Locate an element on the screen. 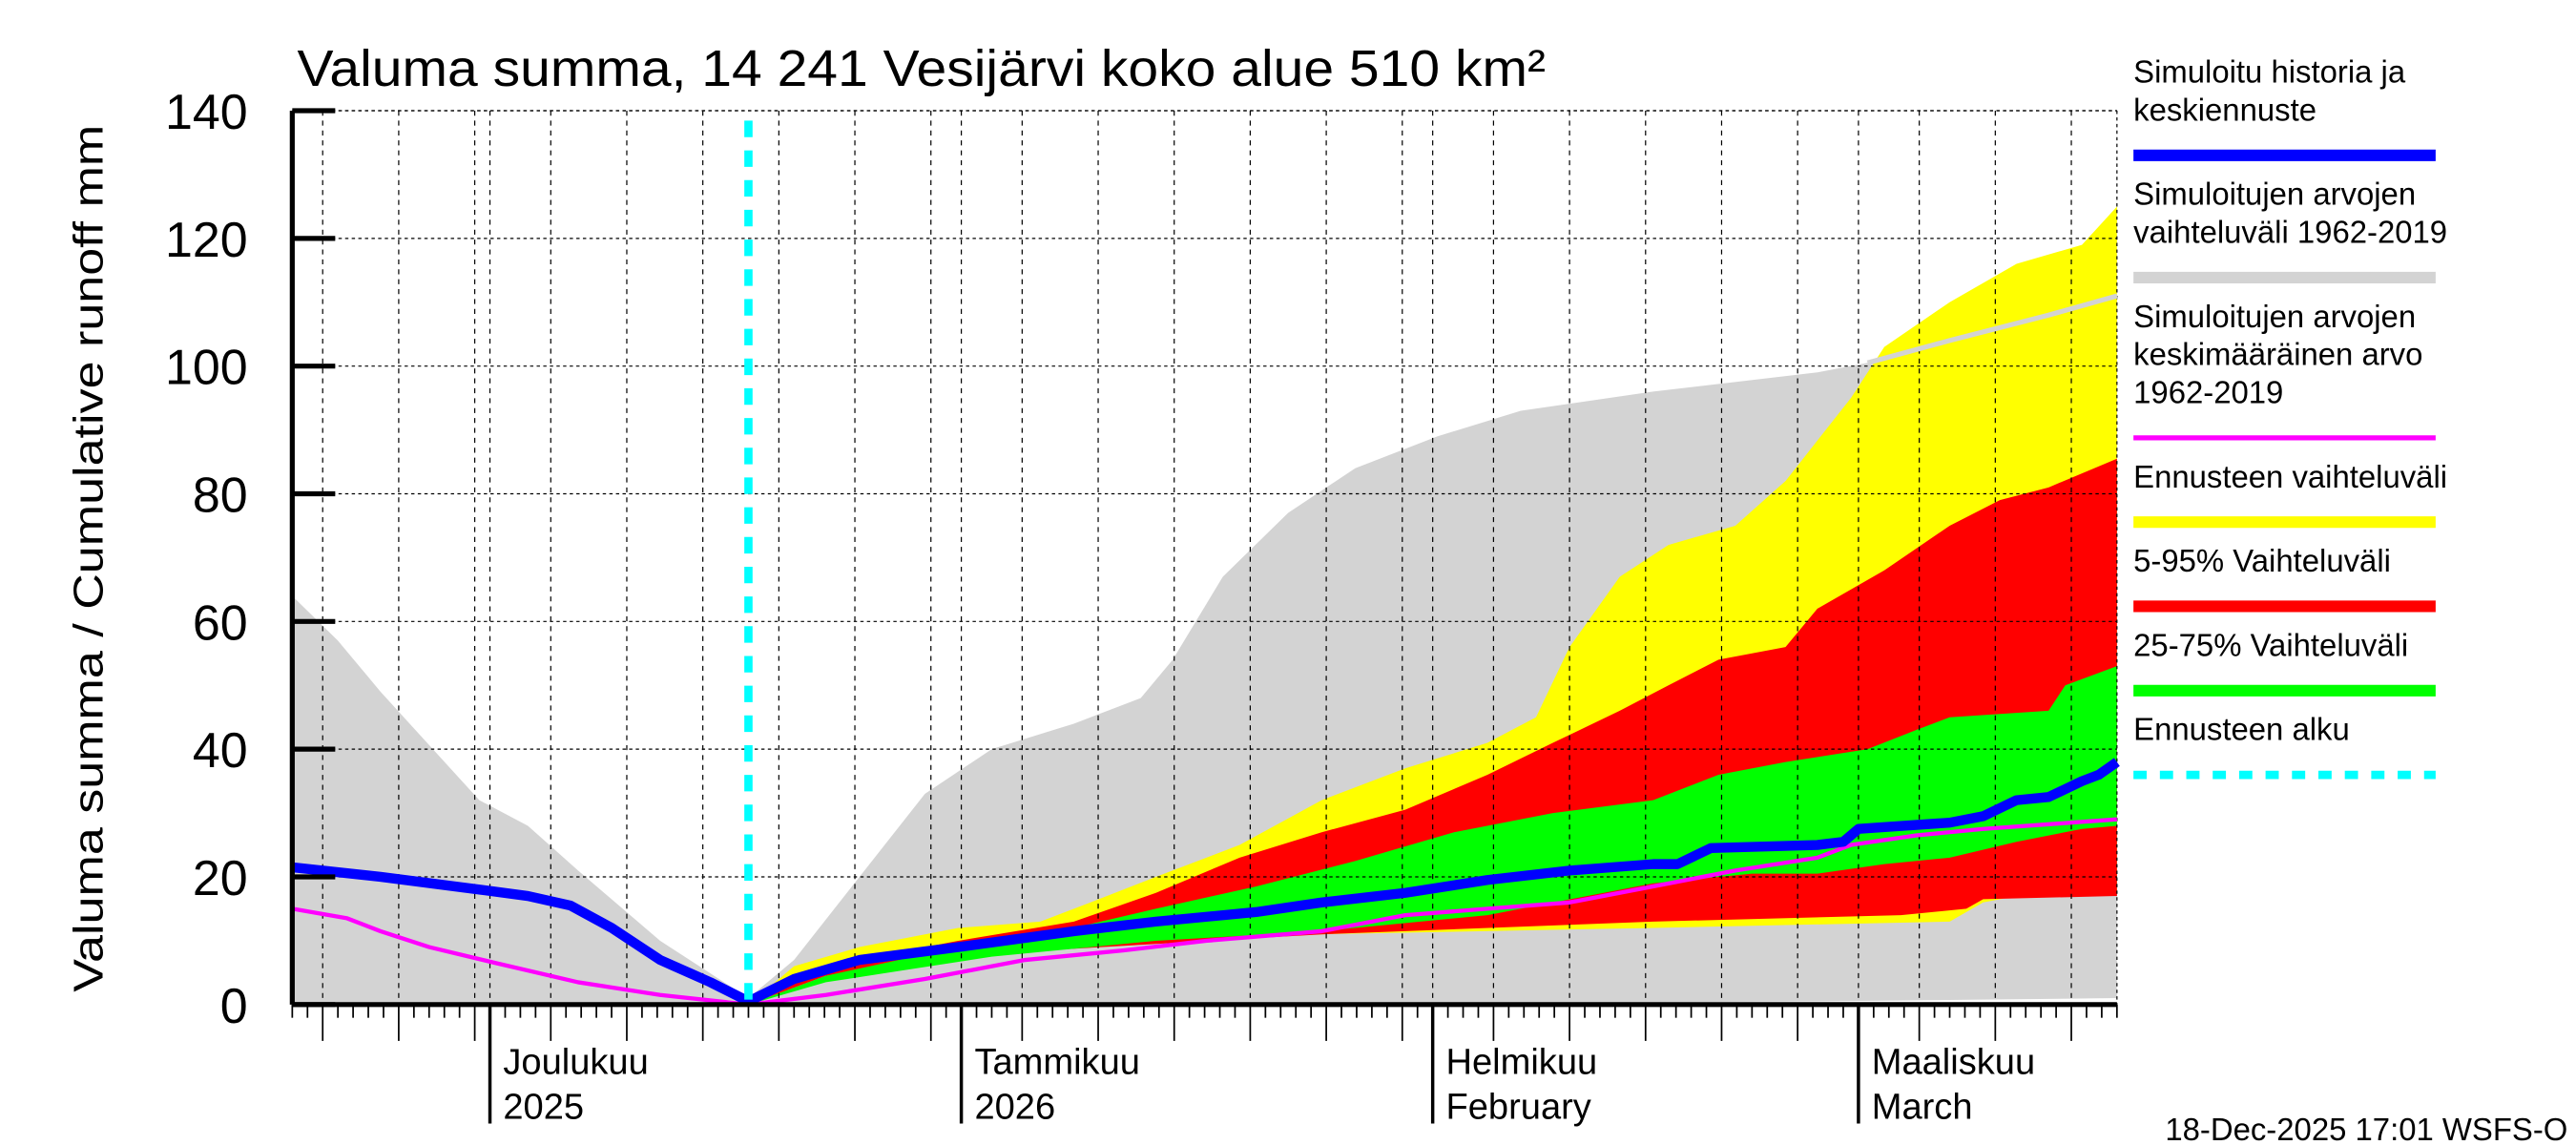 The image size is (2576, 1145). month-label: Maaliskuu is located at coordinates (1953, 1063).